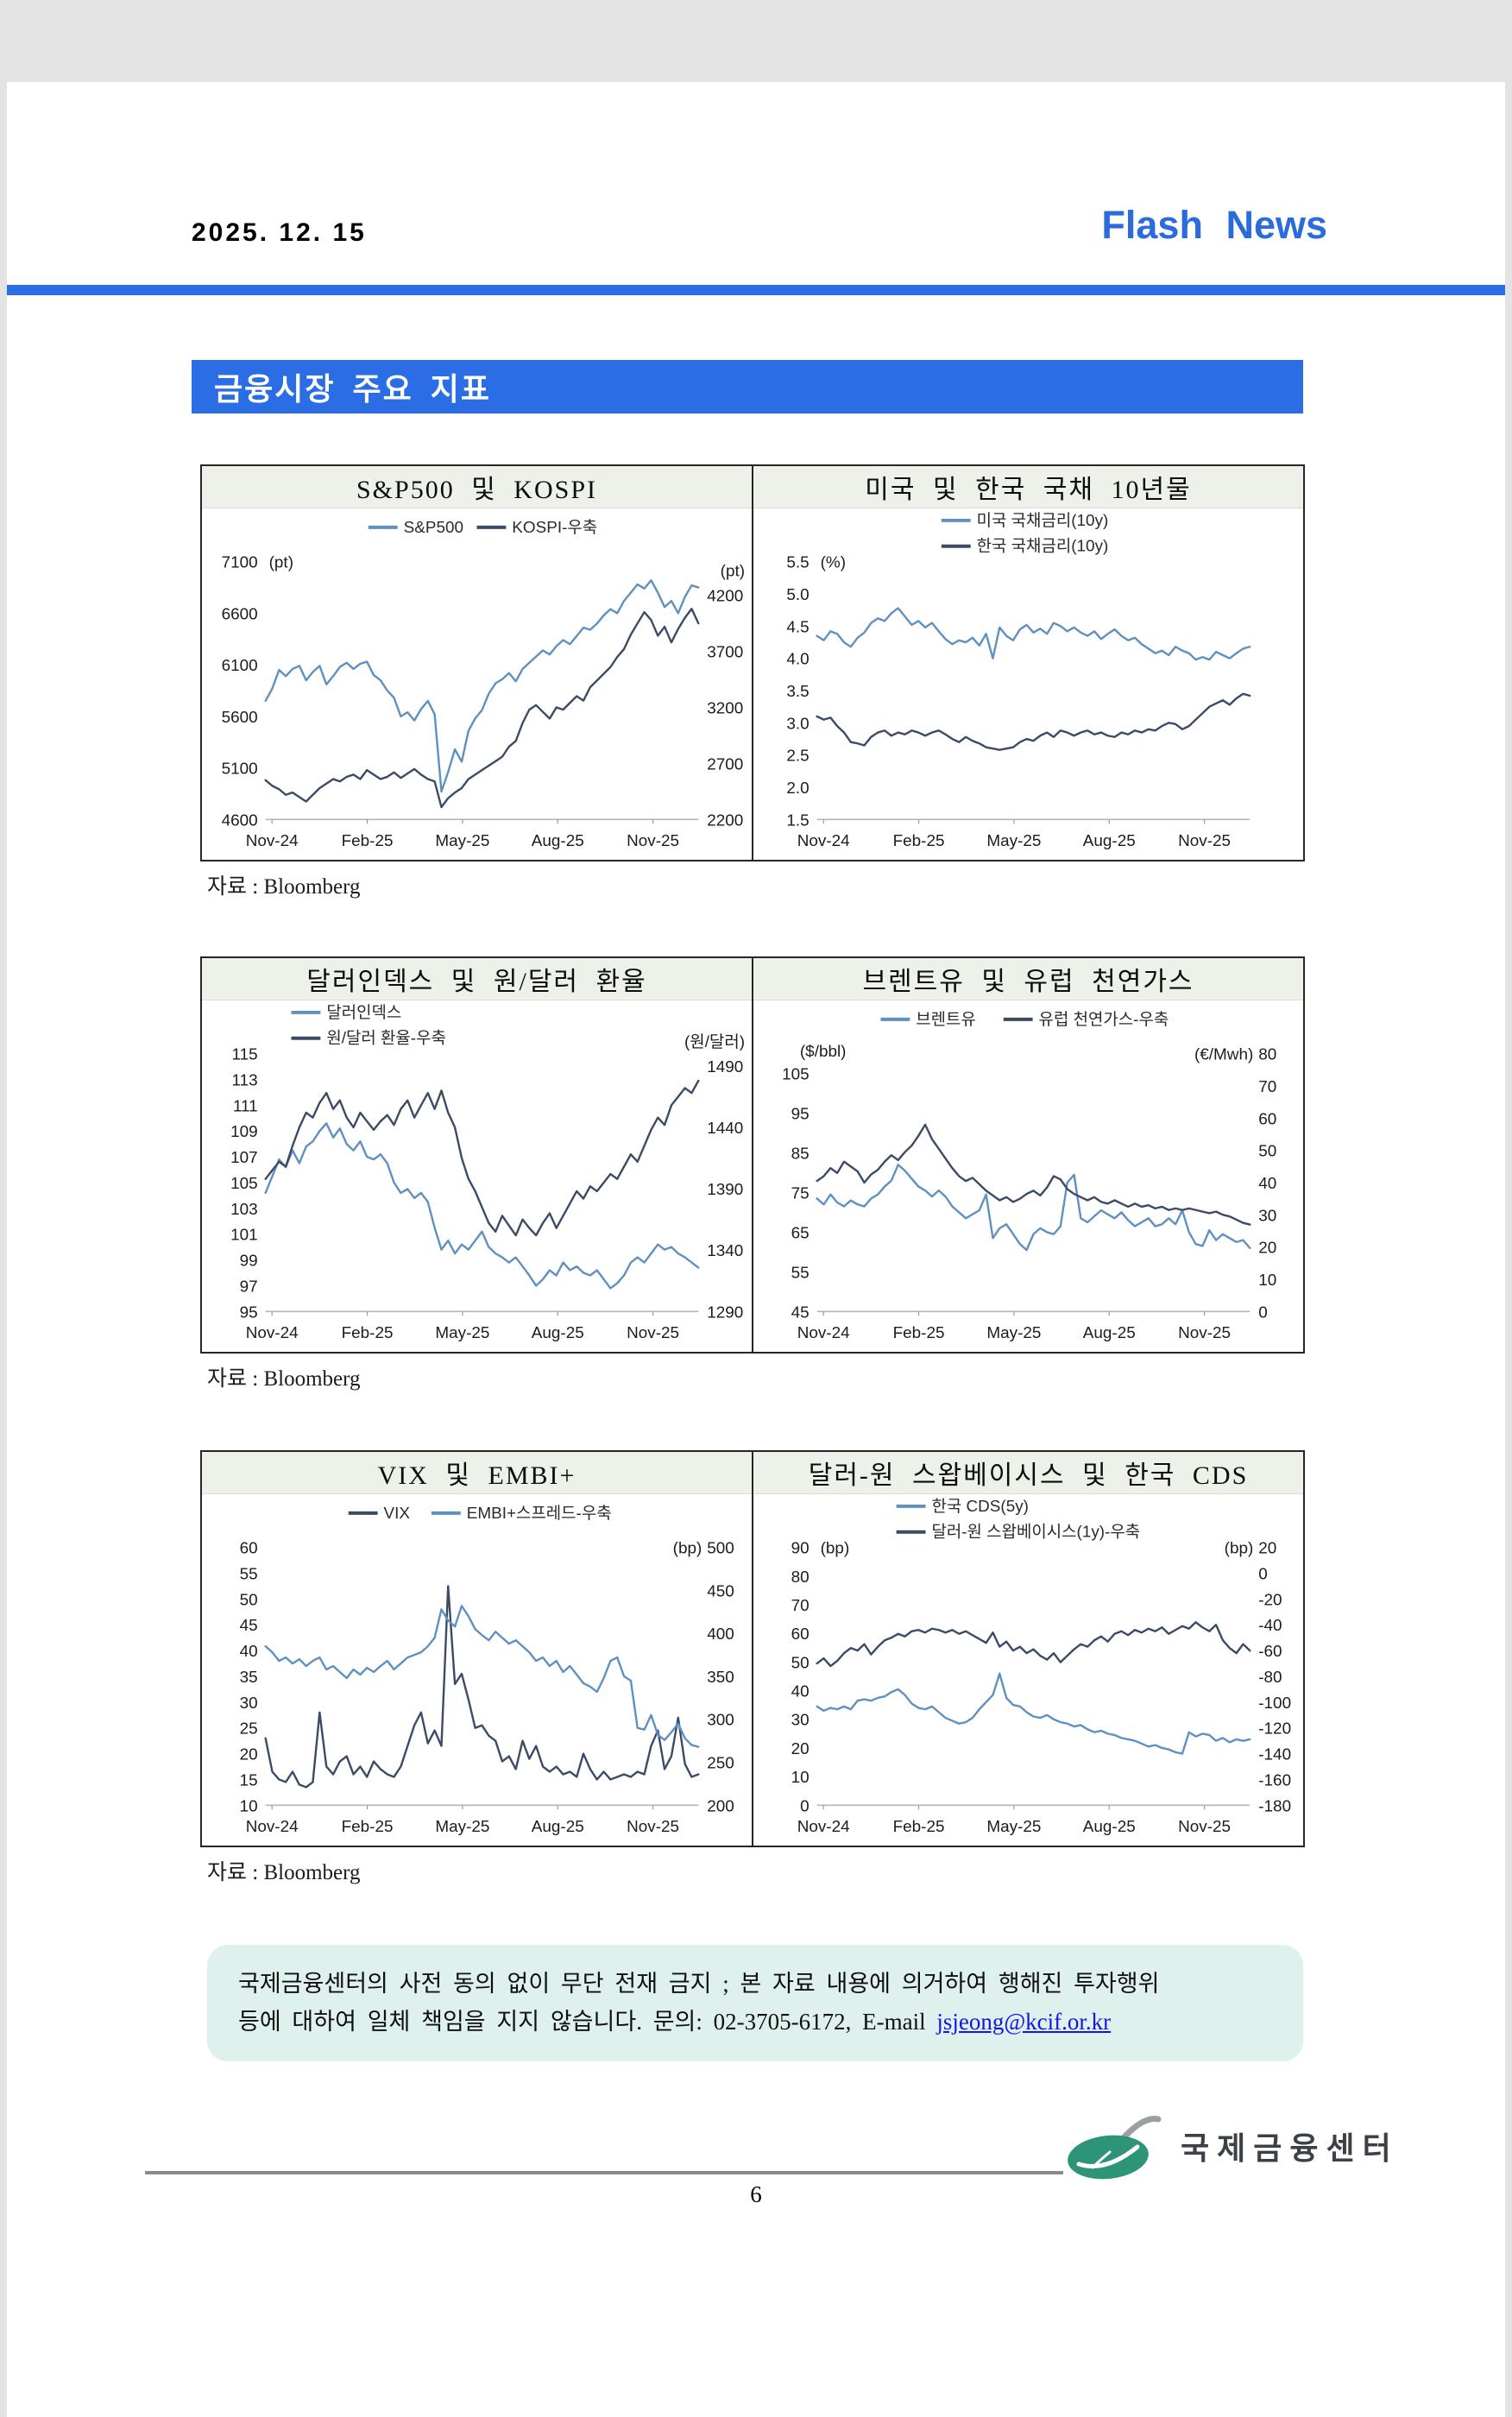 This screenshot has height=2417, width=1512. Describe the element at coordinates (720, 1549) in the screenshot. I see `y-tick-label-right: 500` at that location.